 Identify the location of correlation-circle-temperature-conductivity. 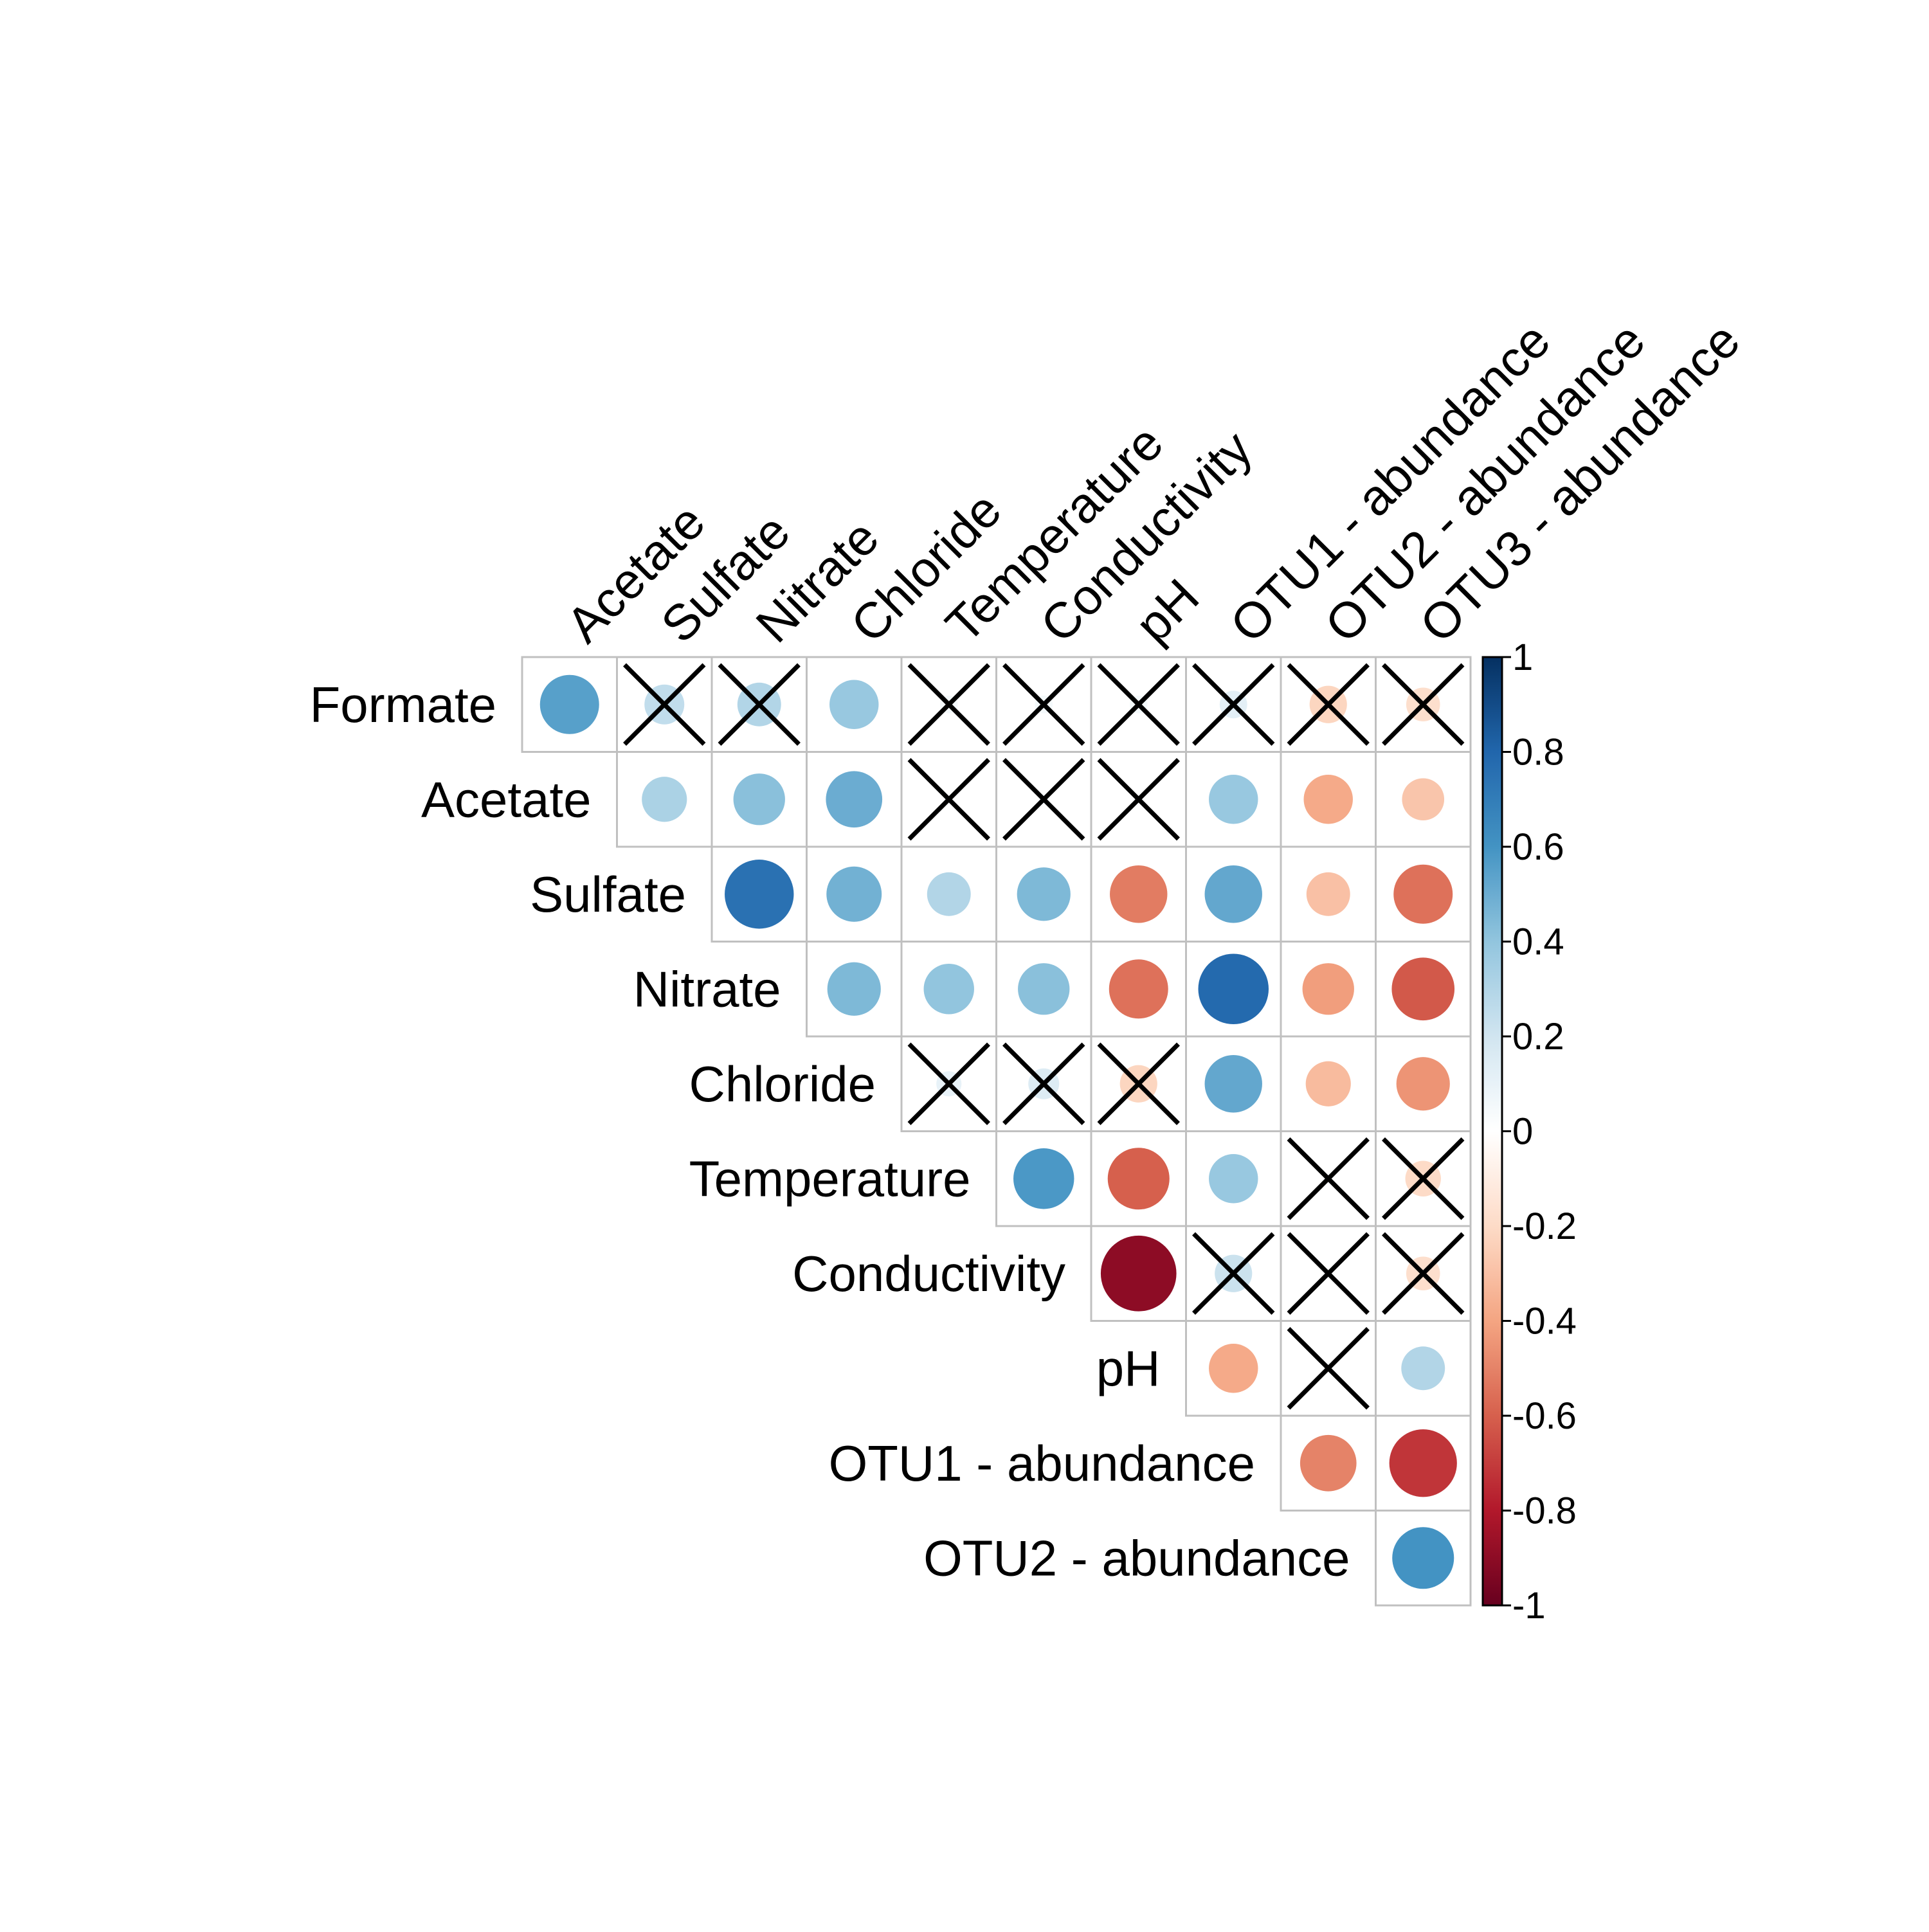
(1043, 1178).